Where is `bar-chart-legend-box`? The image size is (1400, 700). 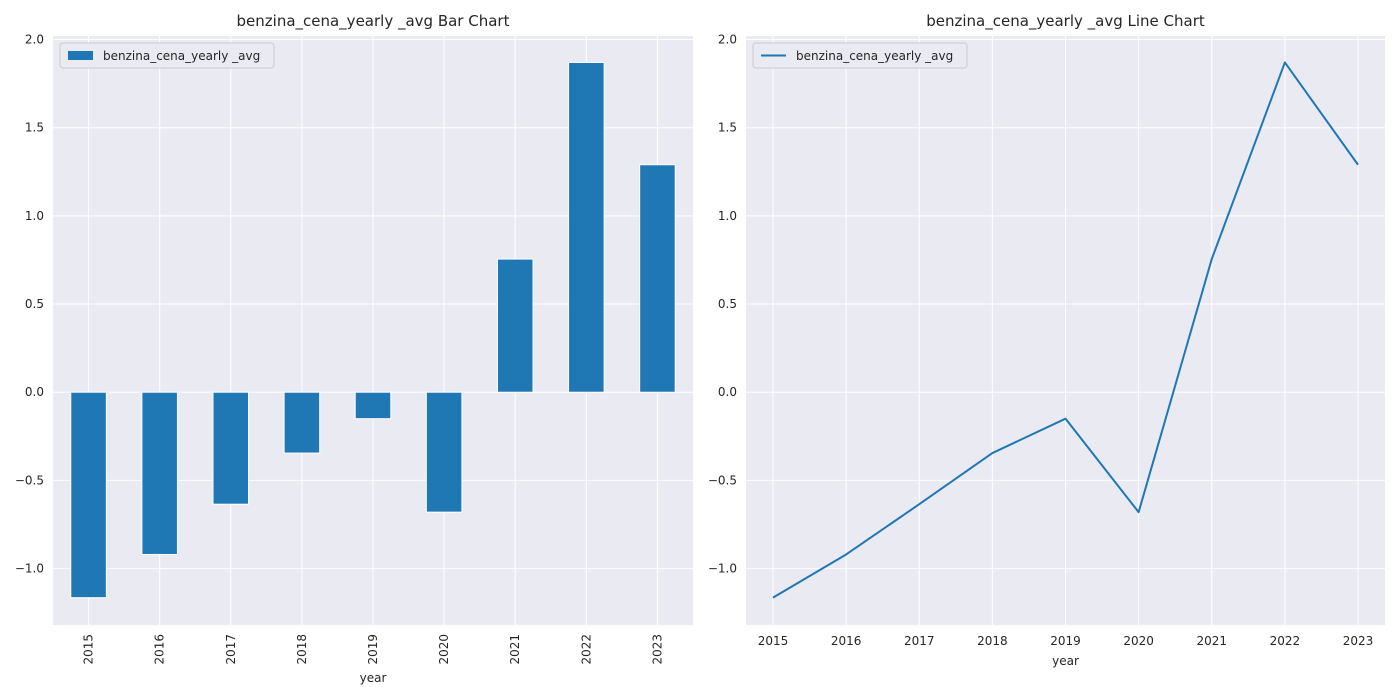 bar-chart-legend-box is located at coordinates (167, 55).